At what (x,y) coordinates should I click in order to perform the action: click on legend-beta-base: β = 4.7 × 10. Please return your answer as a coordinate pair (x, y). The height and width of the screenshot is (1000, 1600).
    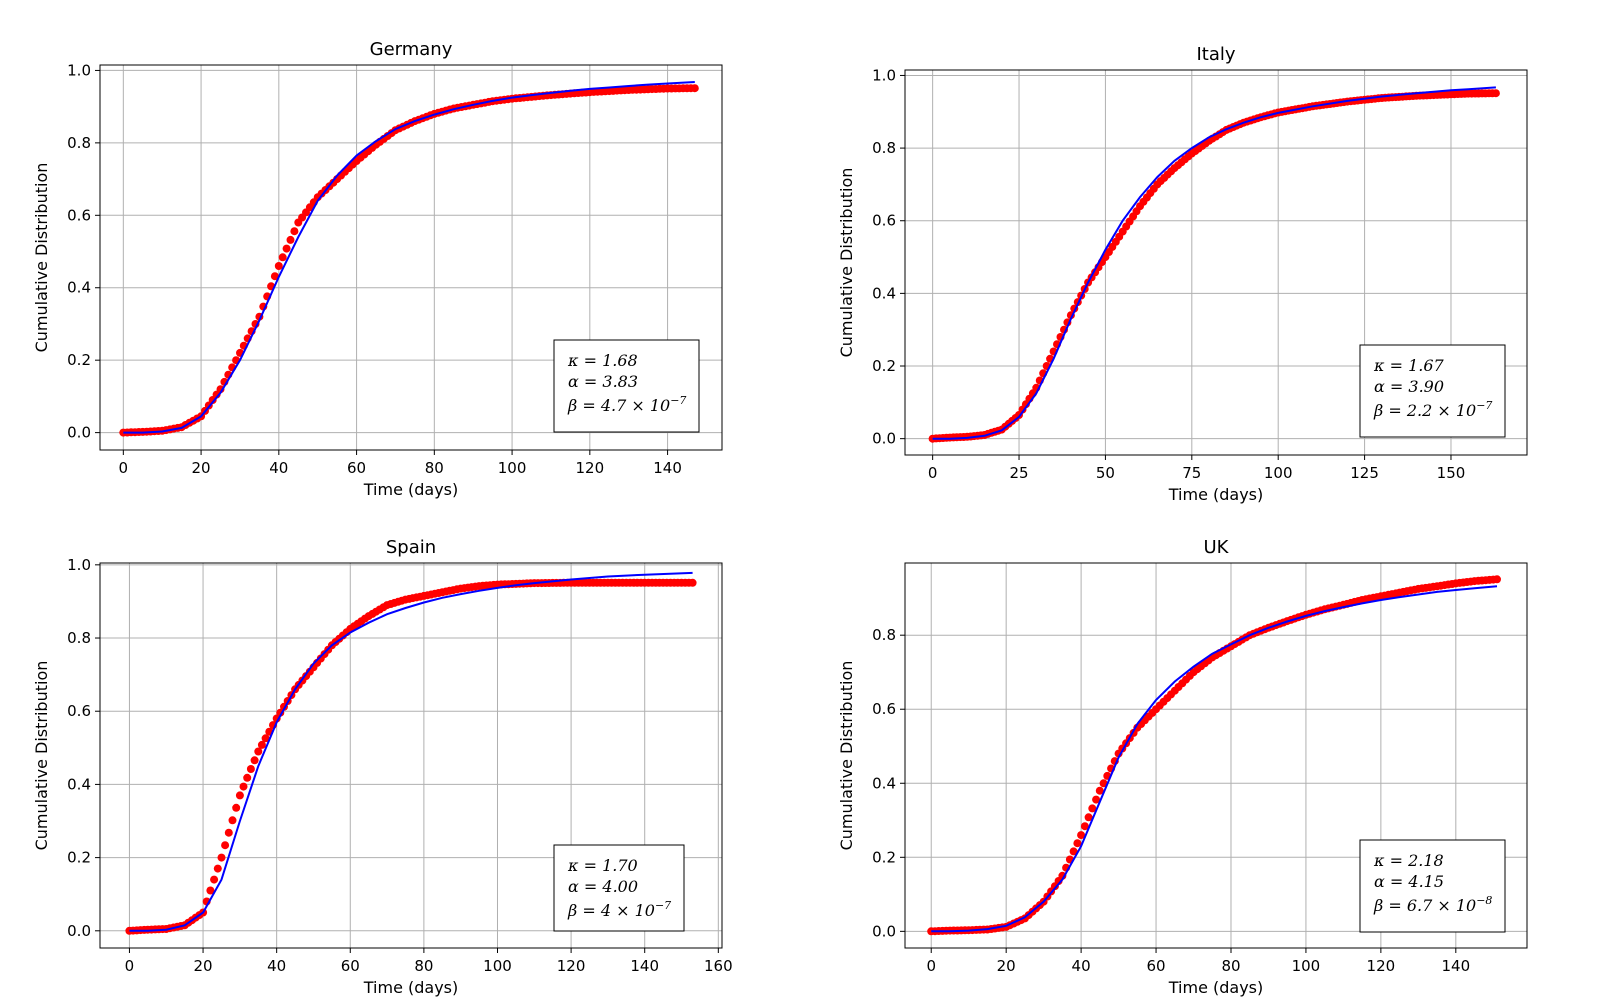
    Looking at the image, I should click on (618, 405).